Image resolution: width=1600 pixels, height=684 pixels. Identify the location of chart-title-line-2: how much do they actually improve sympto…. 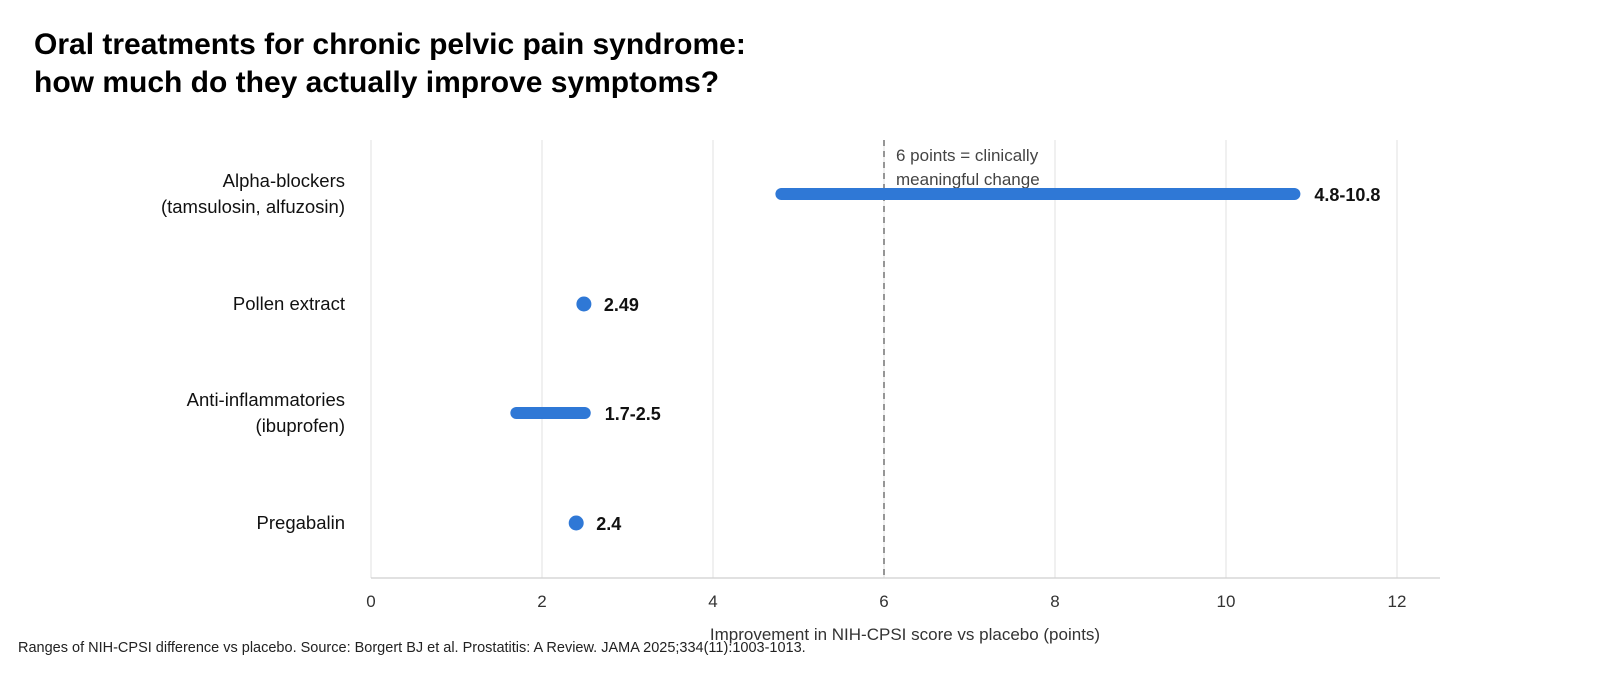
(377, 82).